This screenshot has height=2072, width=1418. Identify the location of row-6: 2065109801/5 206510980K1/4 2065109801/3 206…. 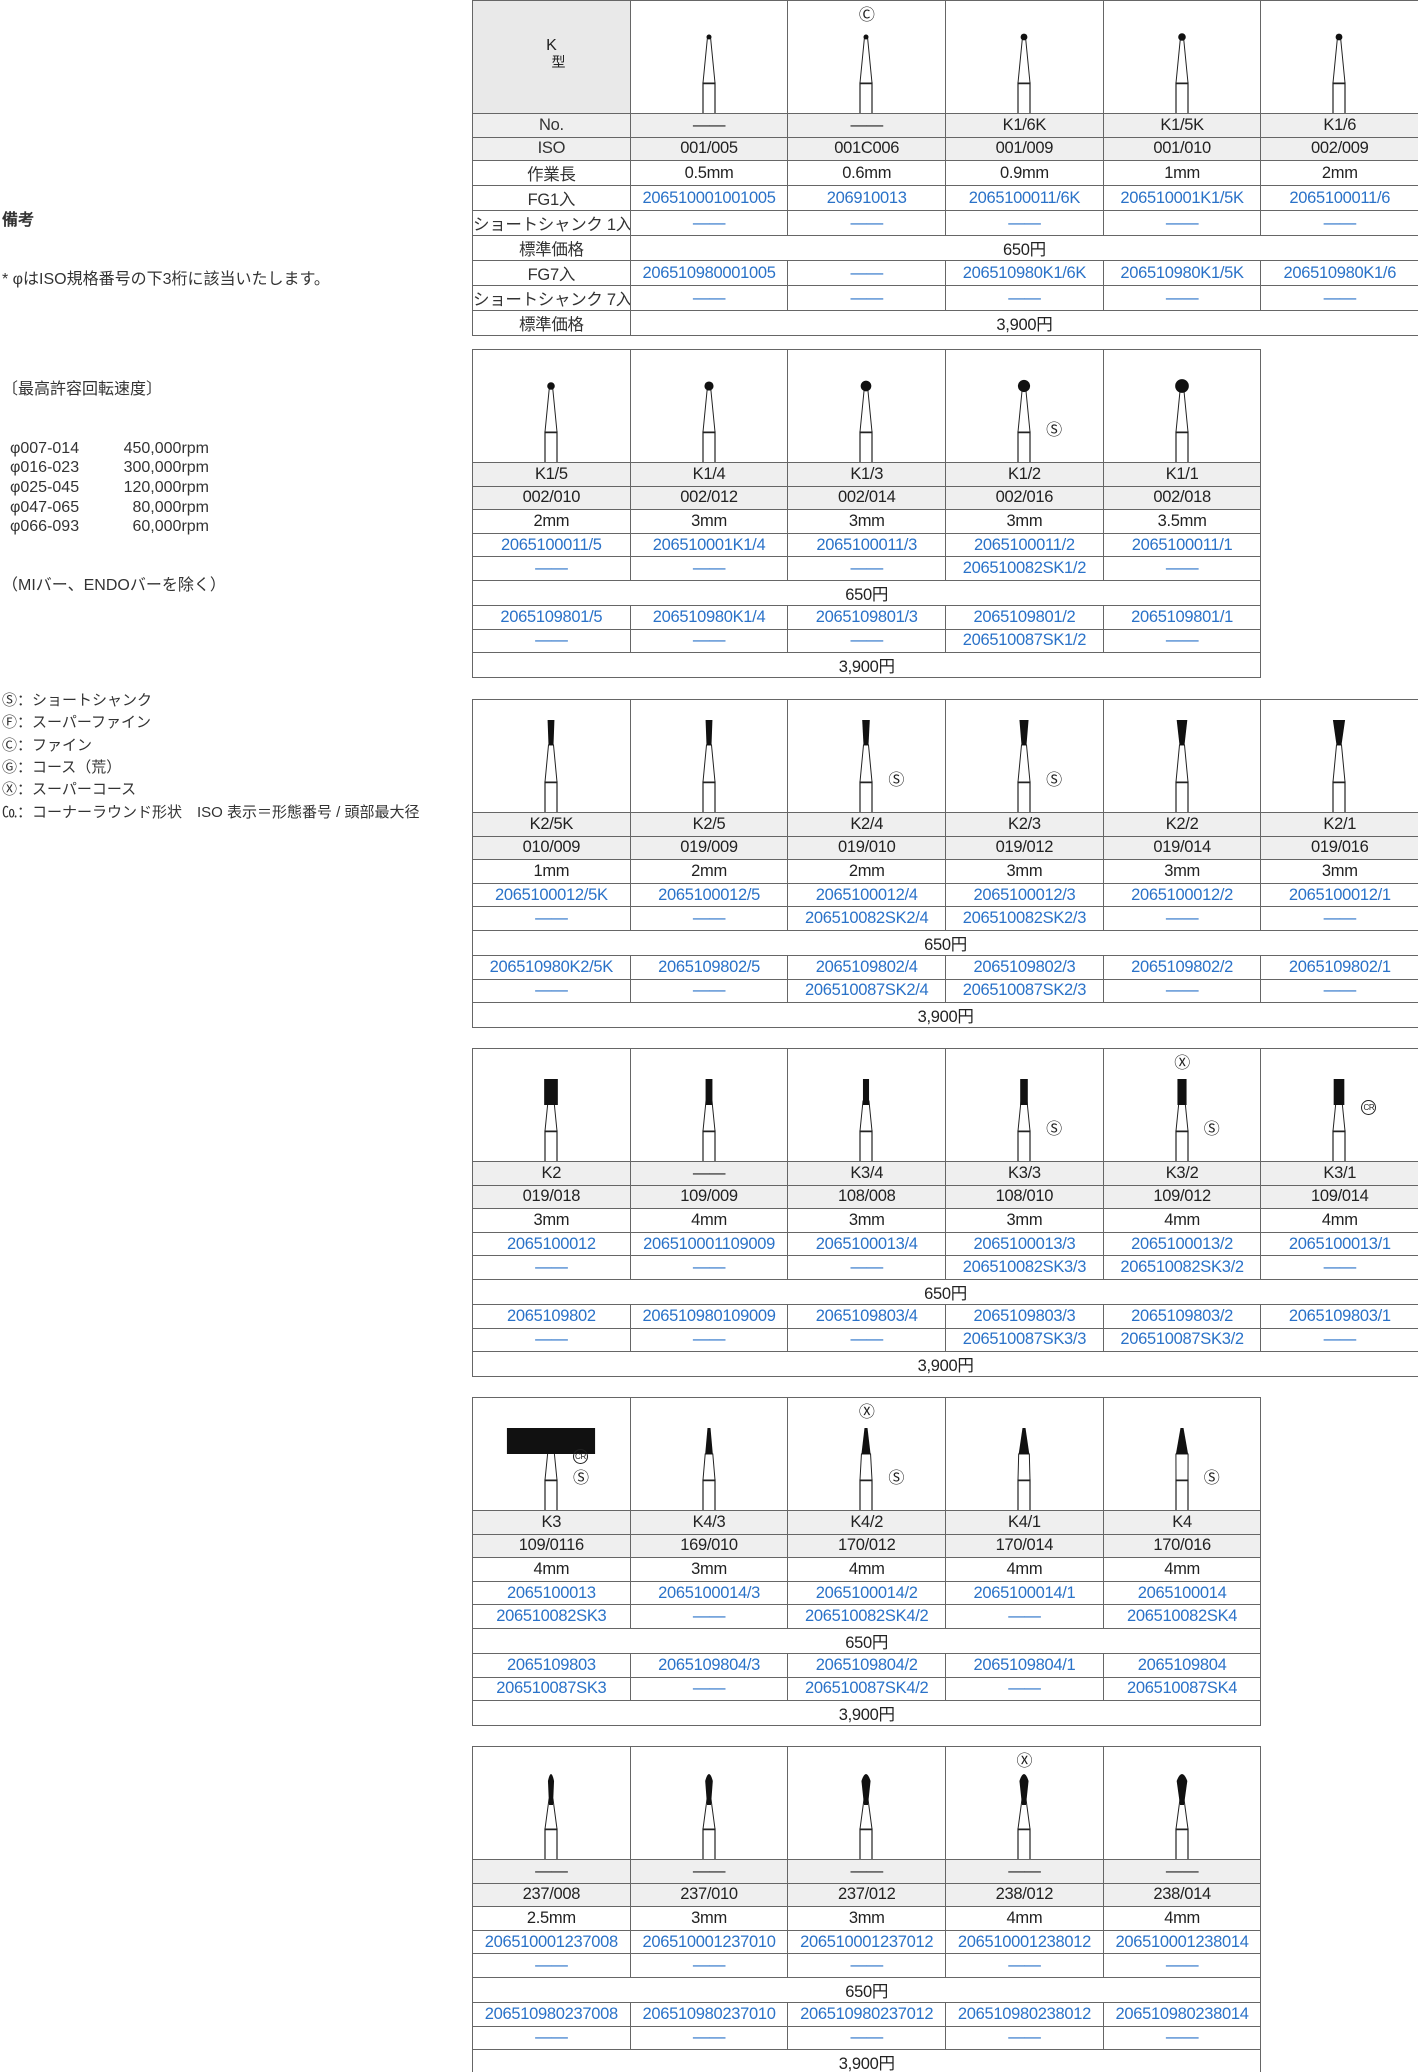
(867, 617).